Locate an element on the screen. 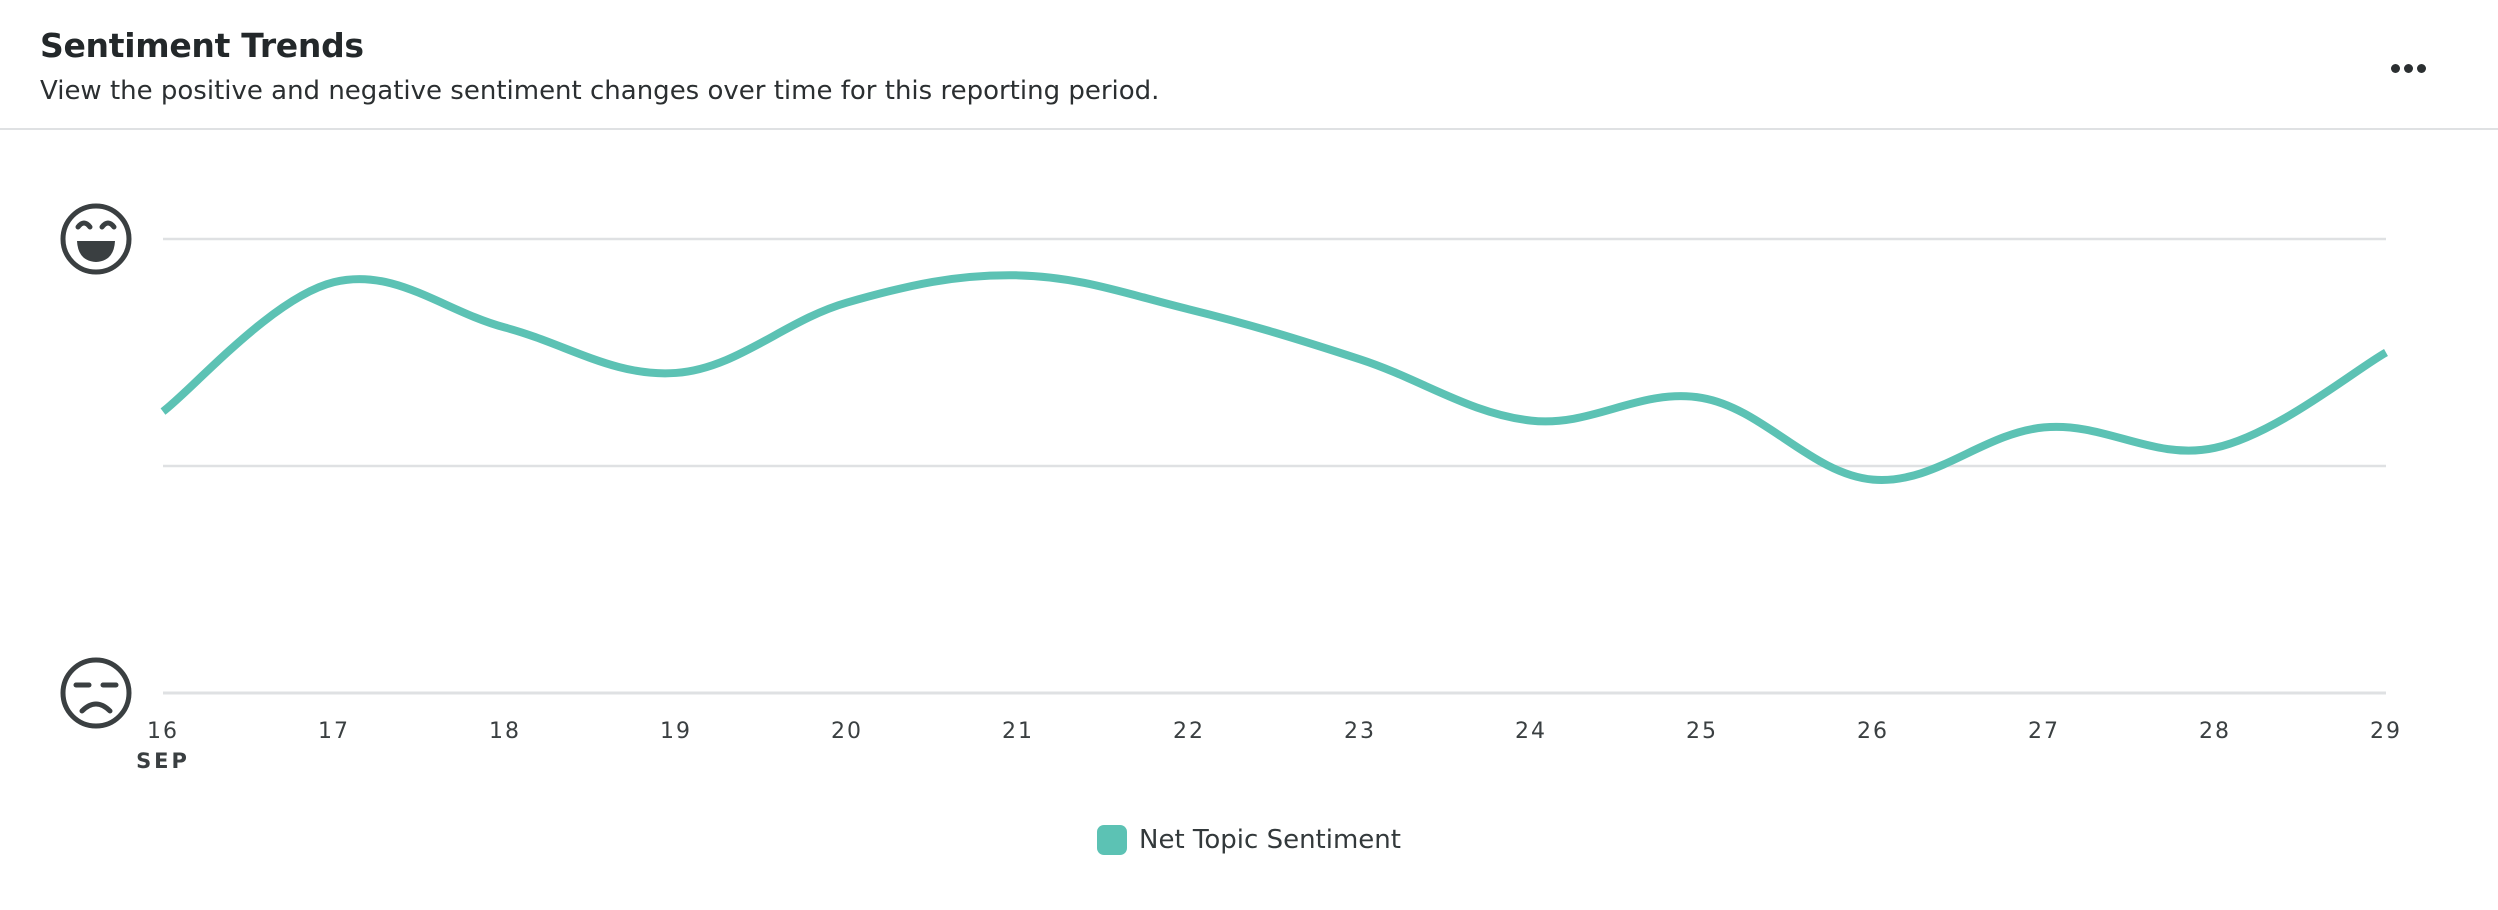 The height and width of the screenshot is (910, 2498). x-tick-label: 23 is located at coordinates (1360, 731).